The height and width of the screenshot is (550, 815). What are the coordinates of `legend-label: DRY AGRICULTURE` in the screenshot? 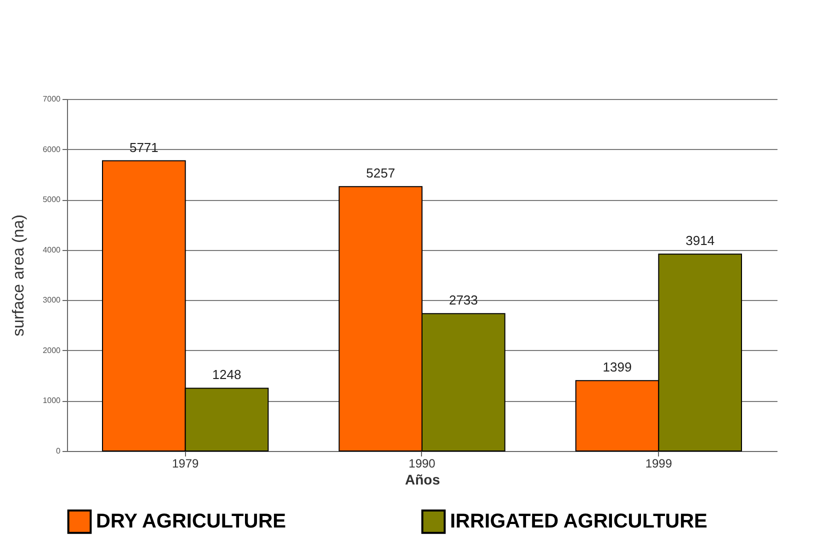 It's located at (191, 521).